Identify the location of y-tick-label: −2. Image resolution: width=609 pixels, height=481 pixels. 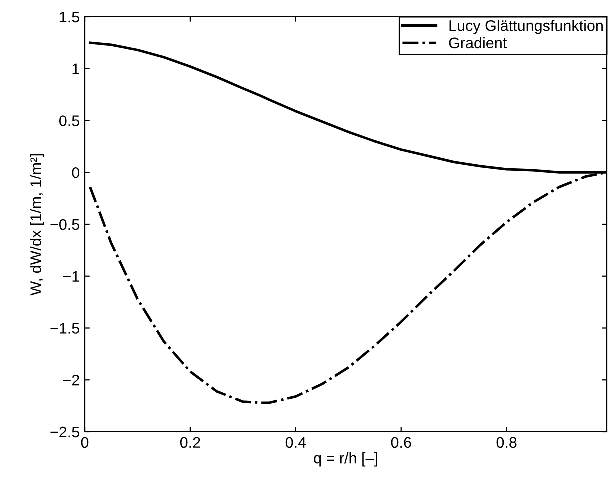
(71, 380).